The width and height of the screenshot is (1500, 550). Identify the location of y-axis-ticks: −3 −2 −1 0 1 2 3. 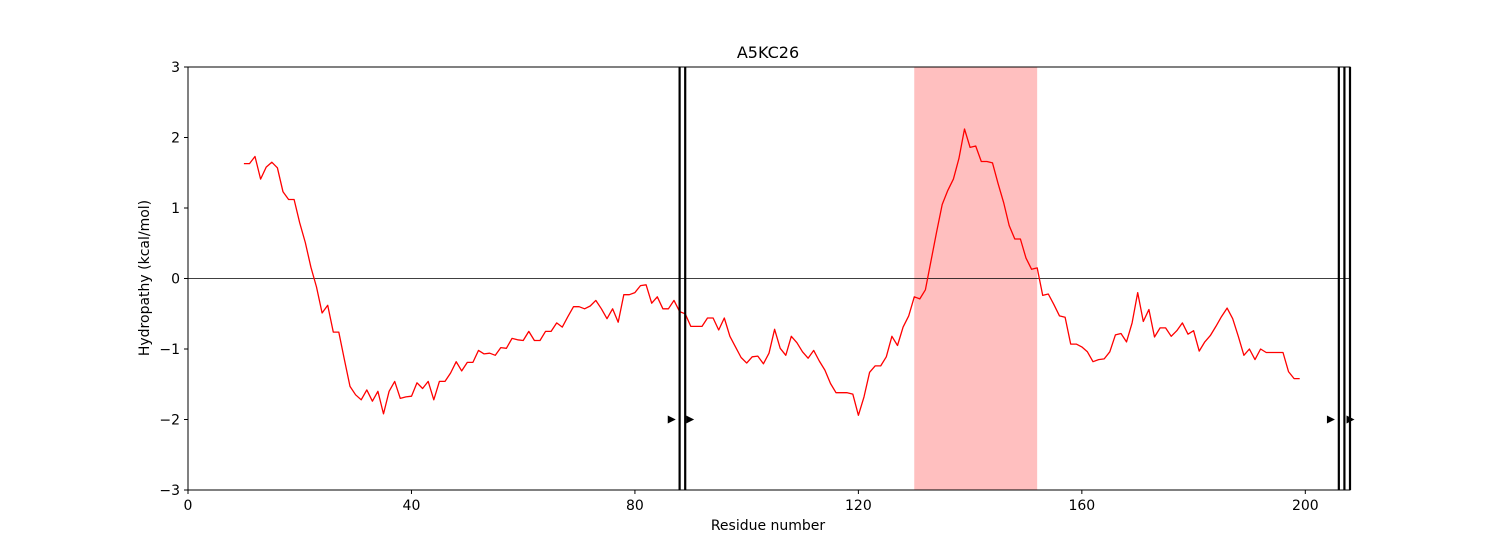
(173, 279).